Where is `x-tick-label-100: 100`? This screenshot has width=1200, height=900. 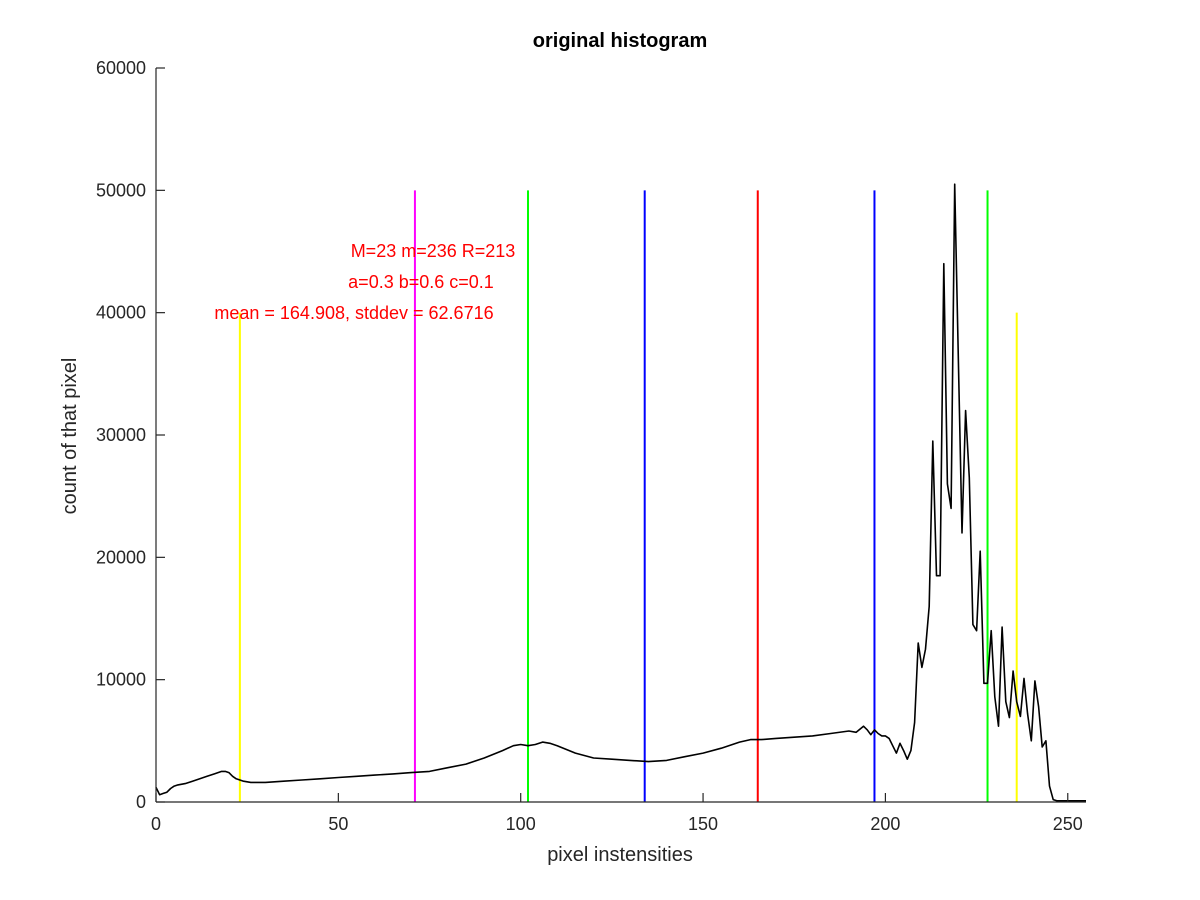 x-tick-label-100: 100 is located at coordinates (521, 824).